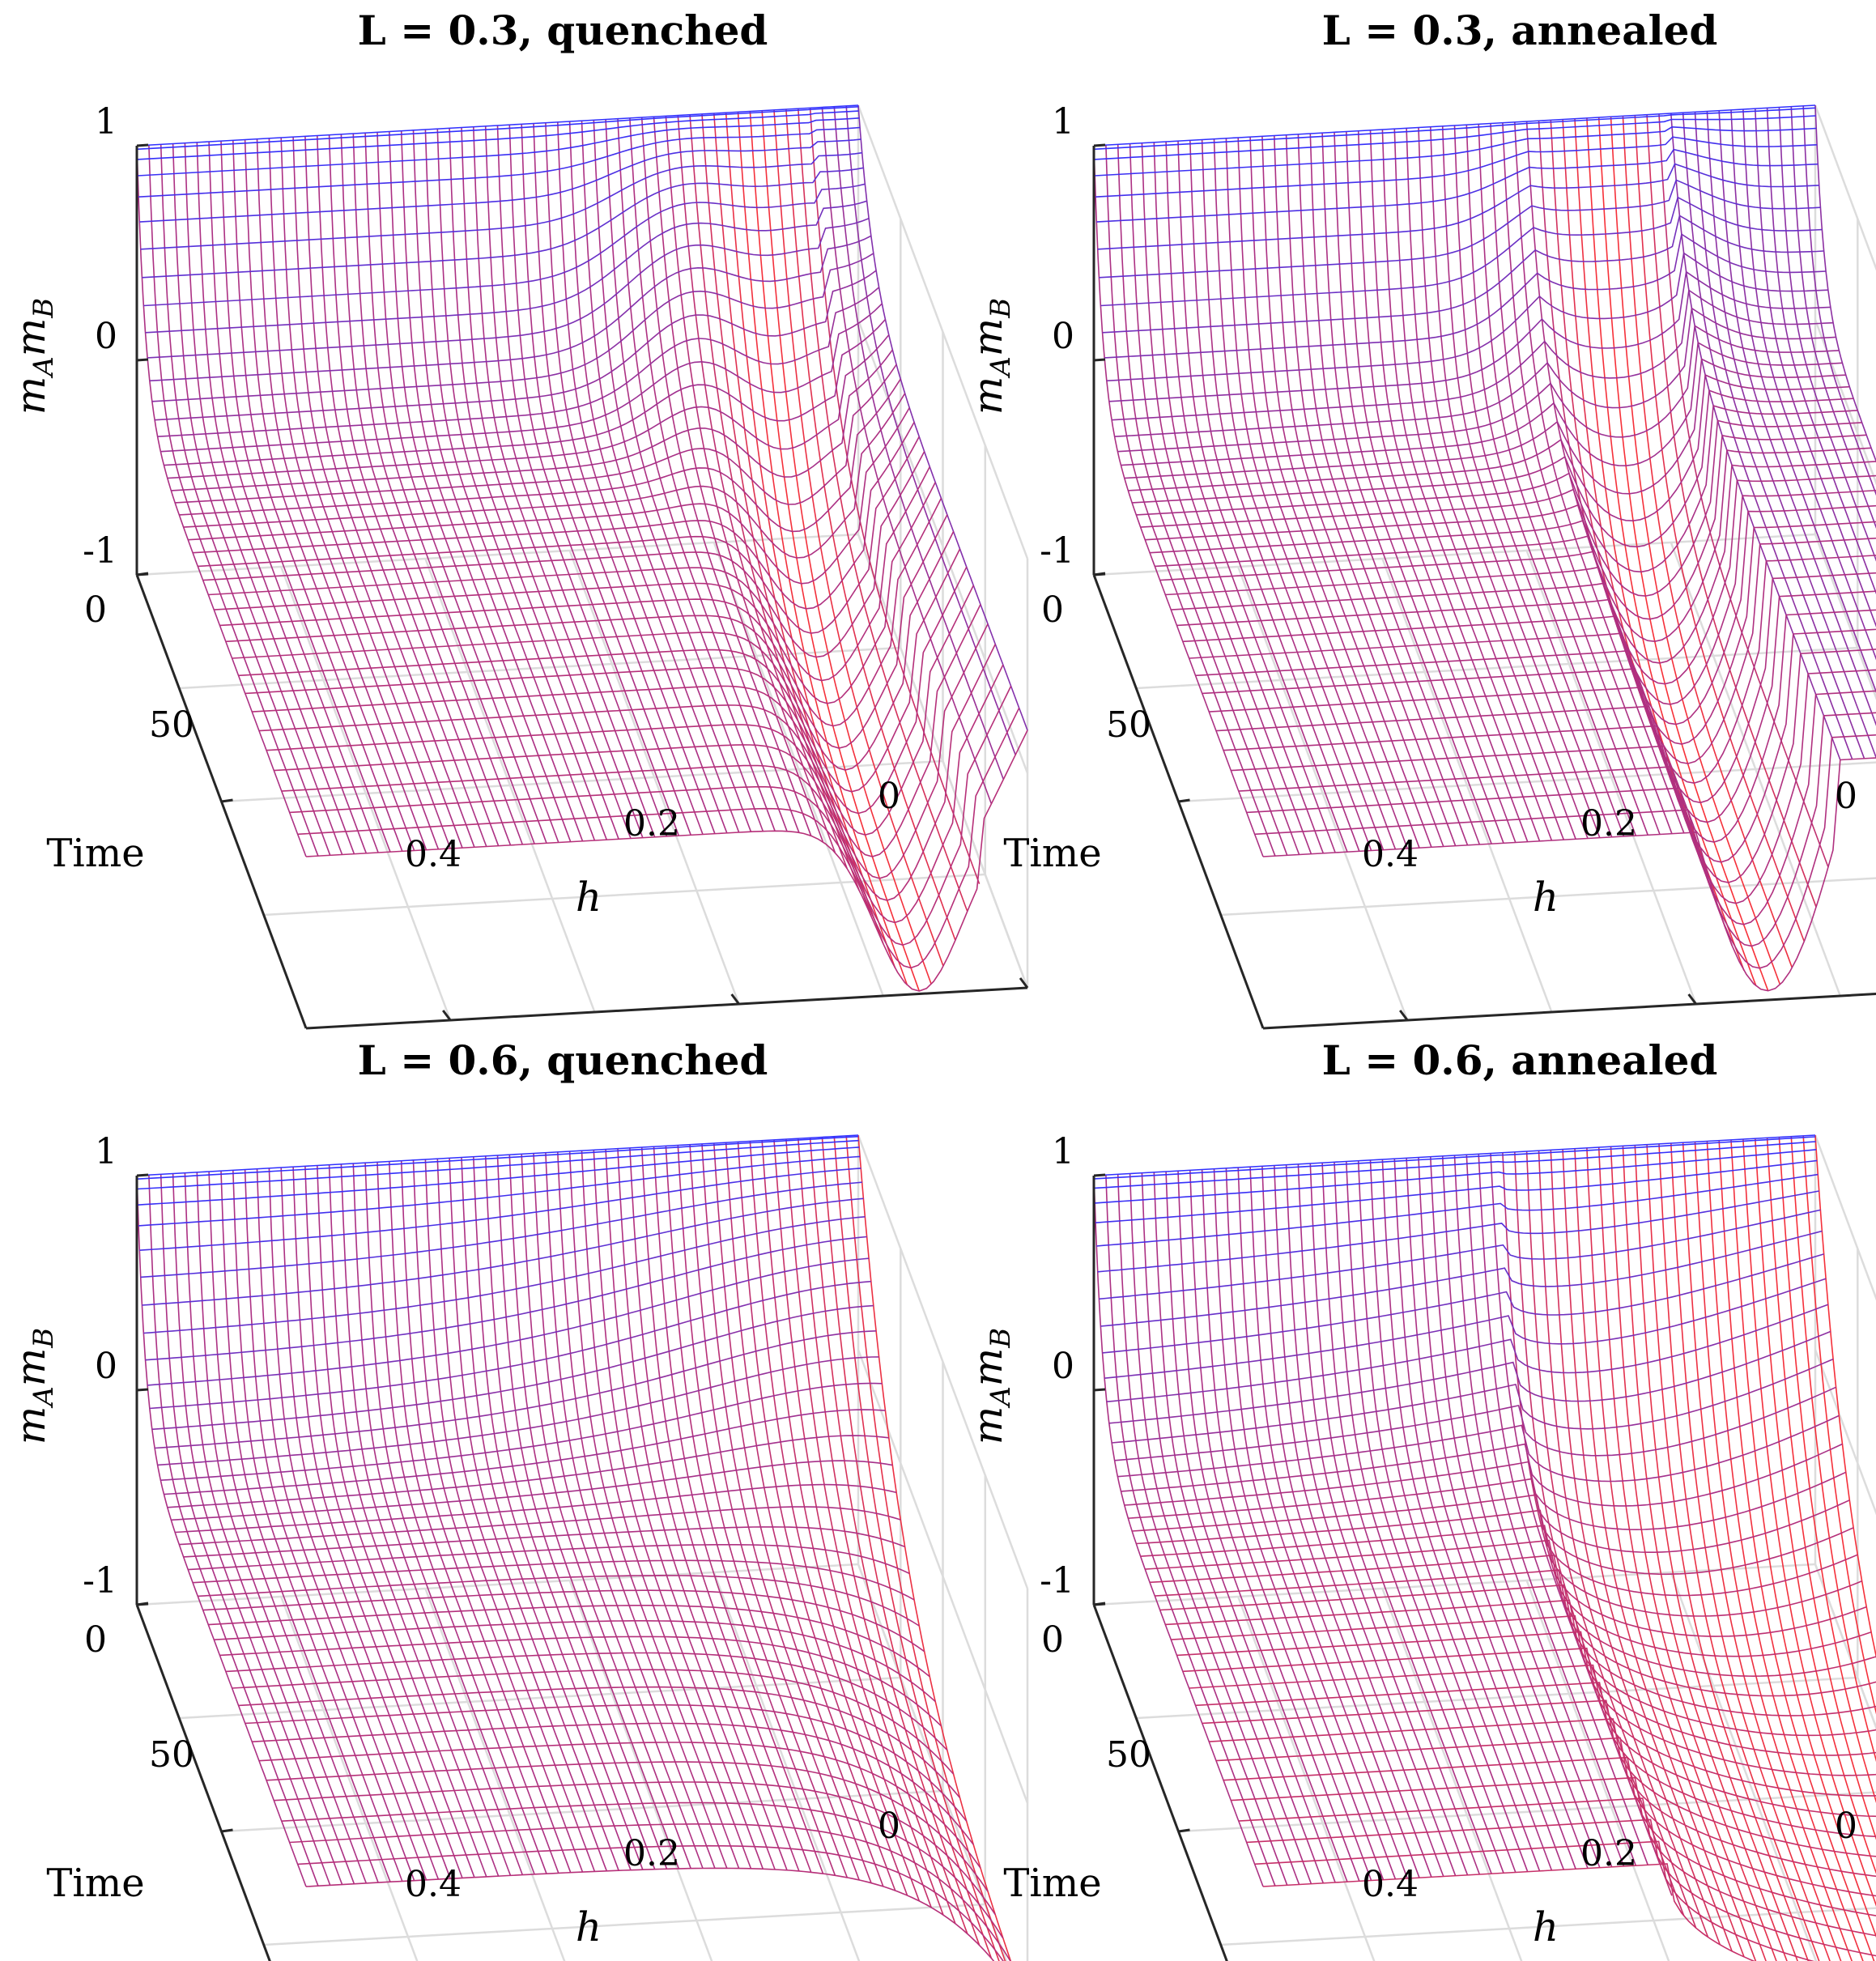  Describe the element at coordinates (139, 667) in the screenshot. I see `y-ticks: 0 50` at that location.